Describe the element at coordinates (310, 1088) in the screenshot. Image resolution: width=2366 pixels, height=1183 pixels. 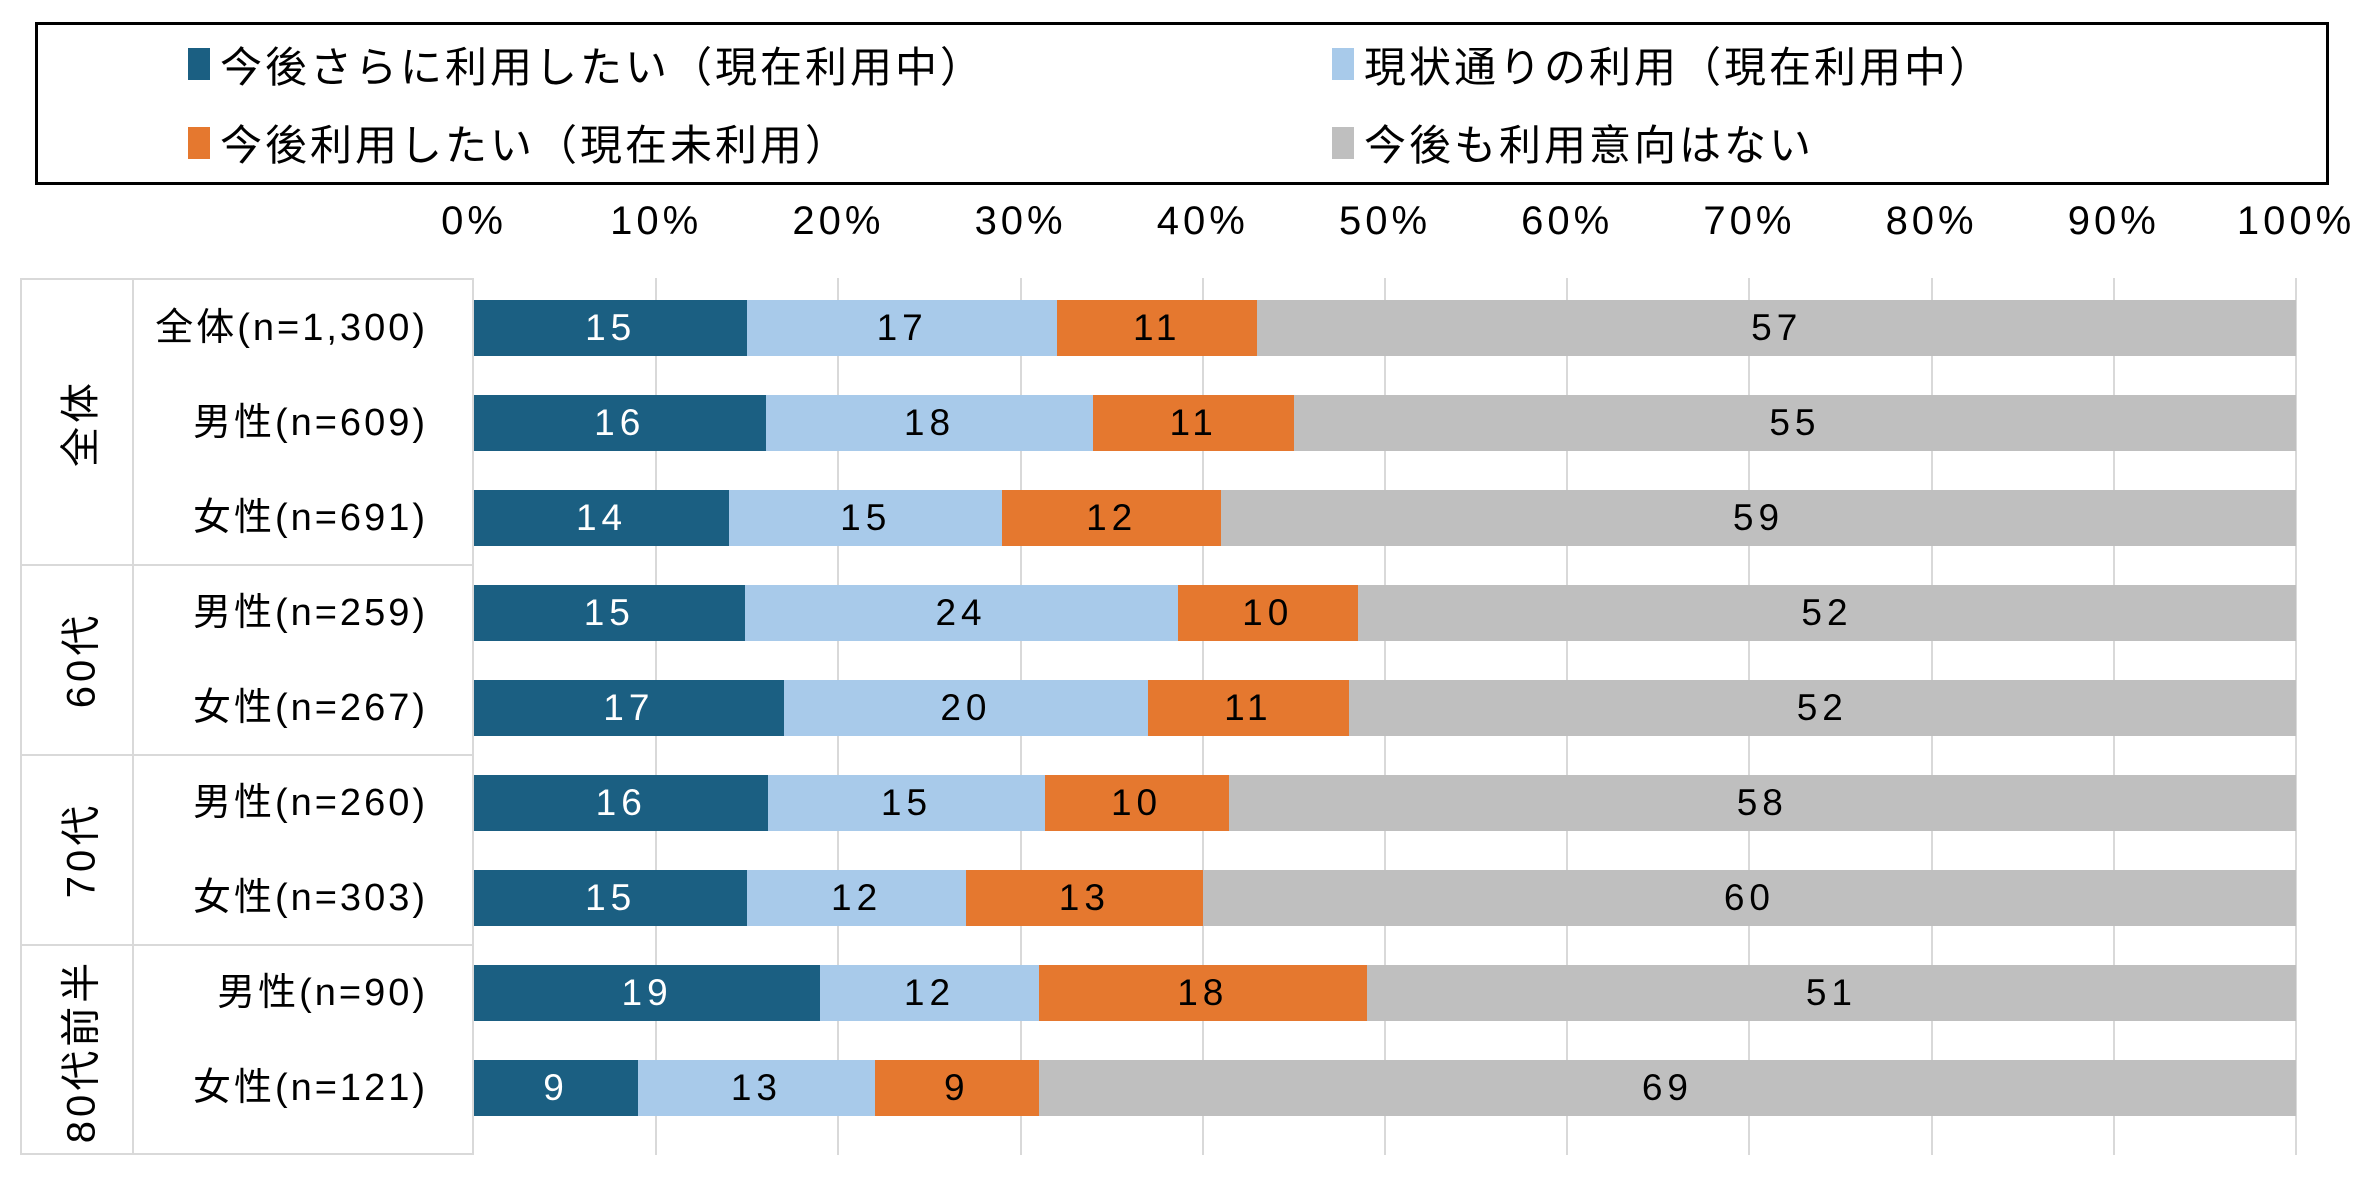
I see `row-label: 女性(n=121)` at that location.